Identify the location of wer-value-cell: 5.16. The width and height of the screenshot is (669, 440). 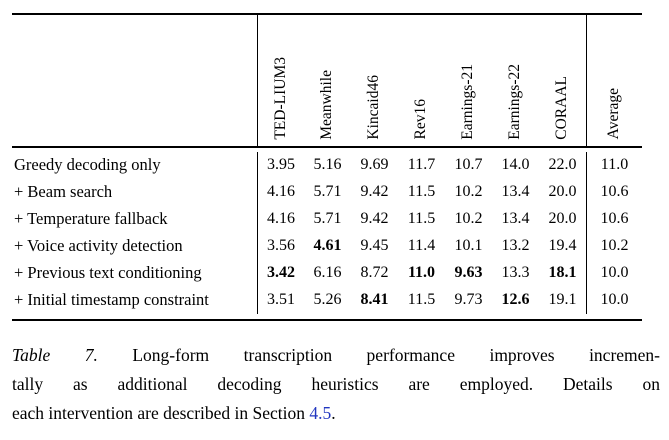
(327, 165).